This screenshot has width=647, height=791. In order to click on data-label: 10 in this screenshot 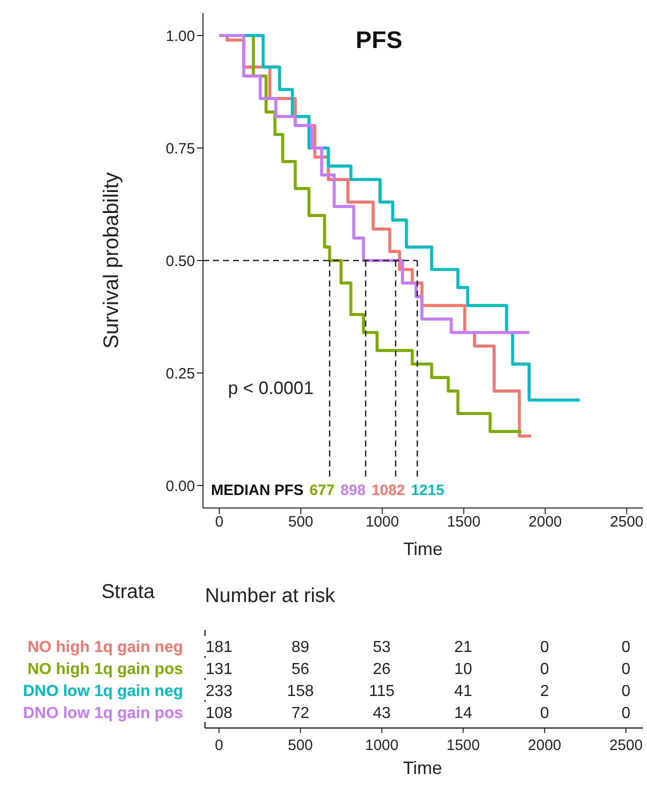, I will do `click(463, 669)`.